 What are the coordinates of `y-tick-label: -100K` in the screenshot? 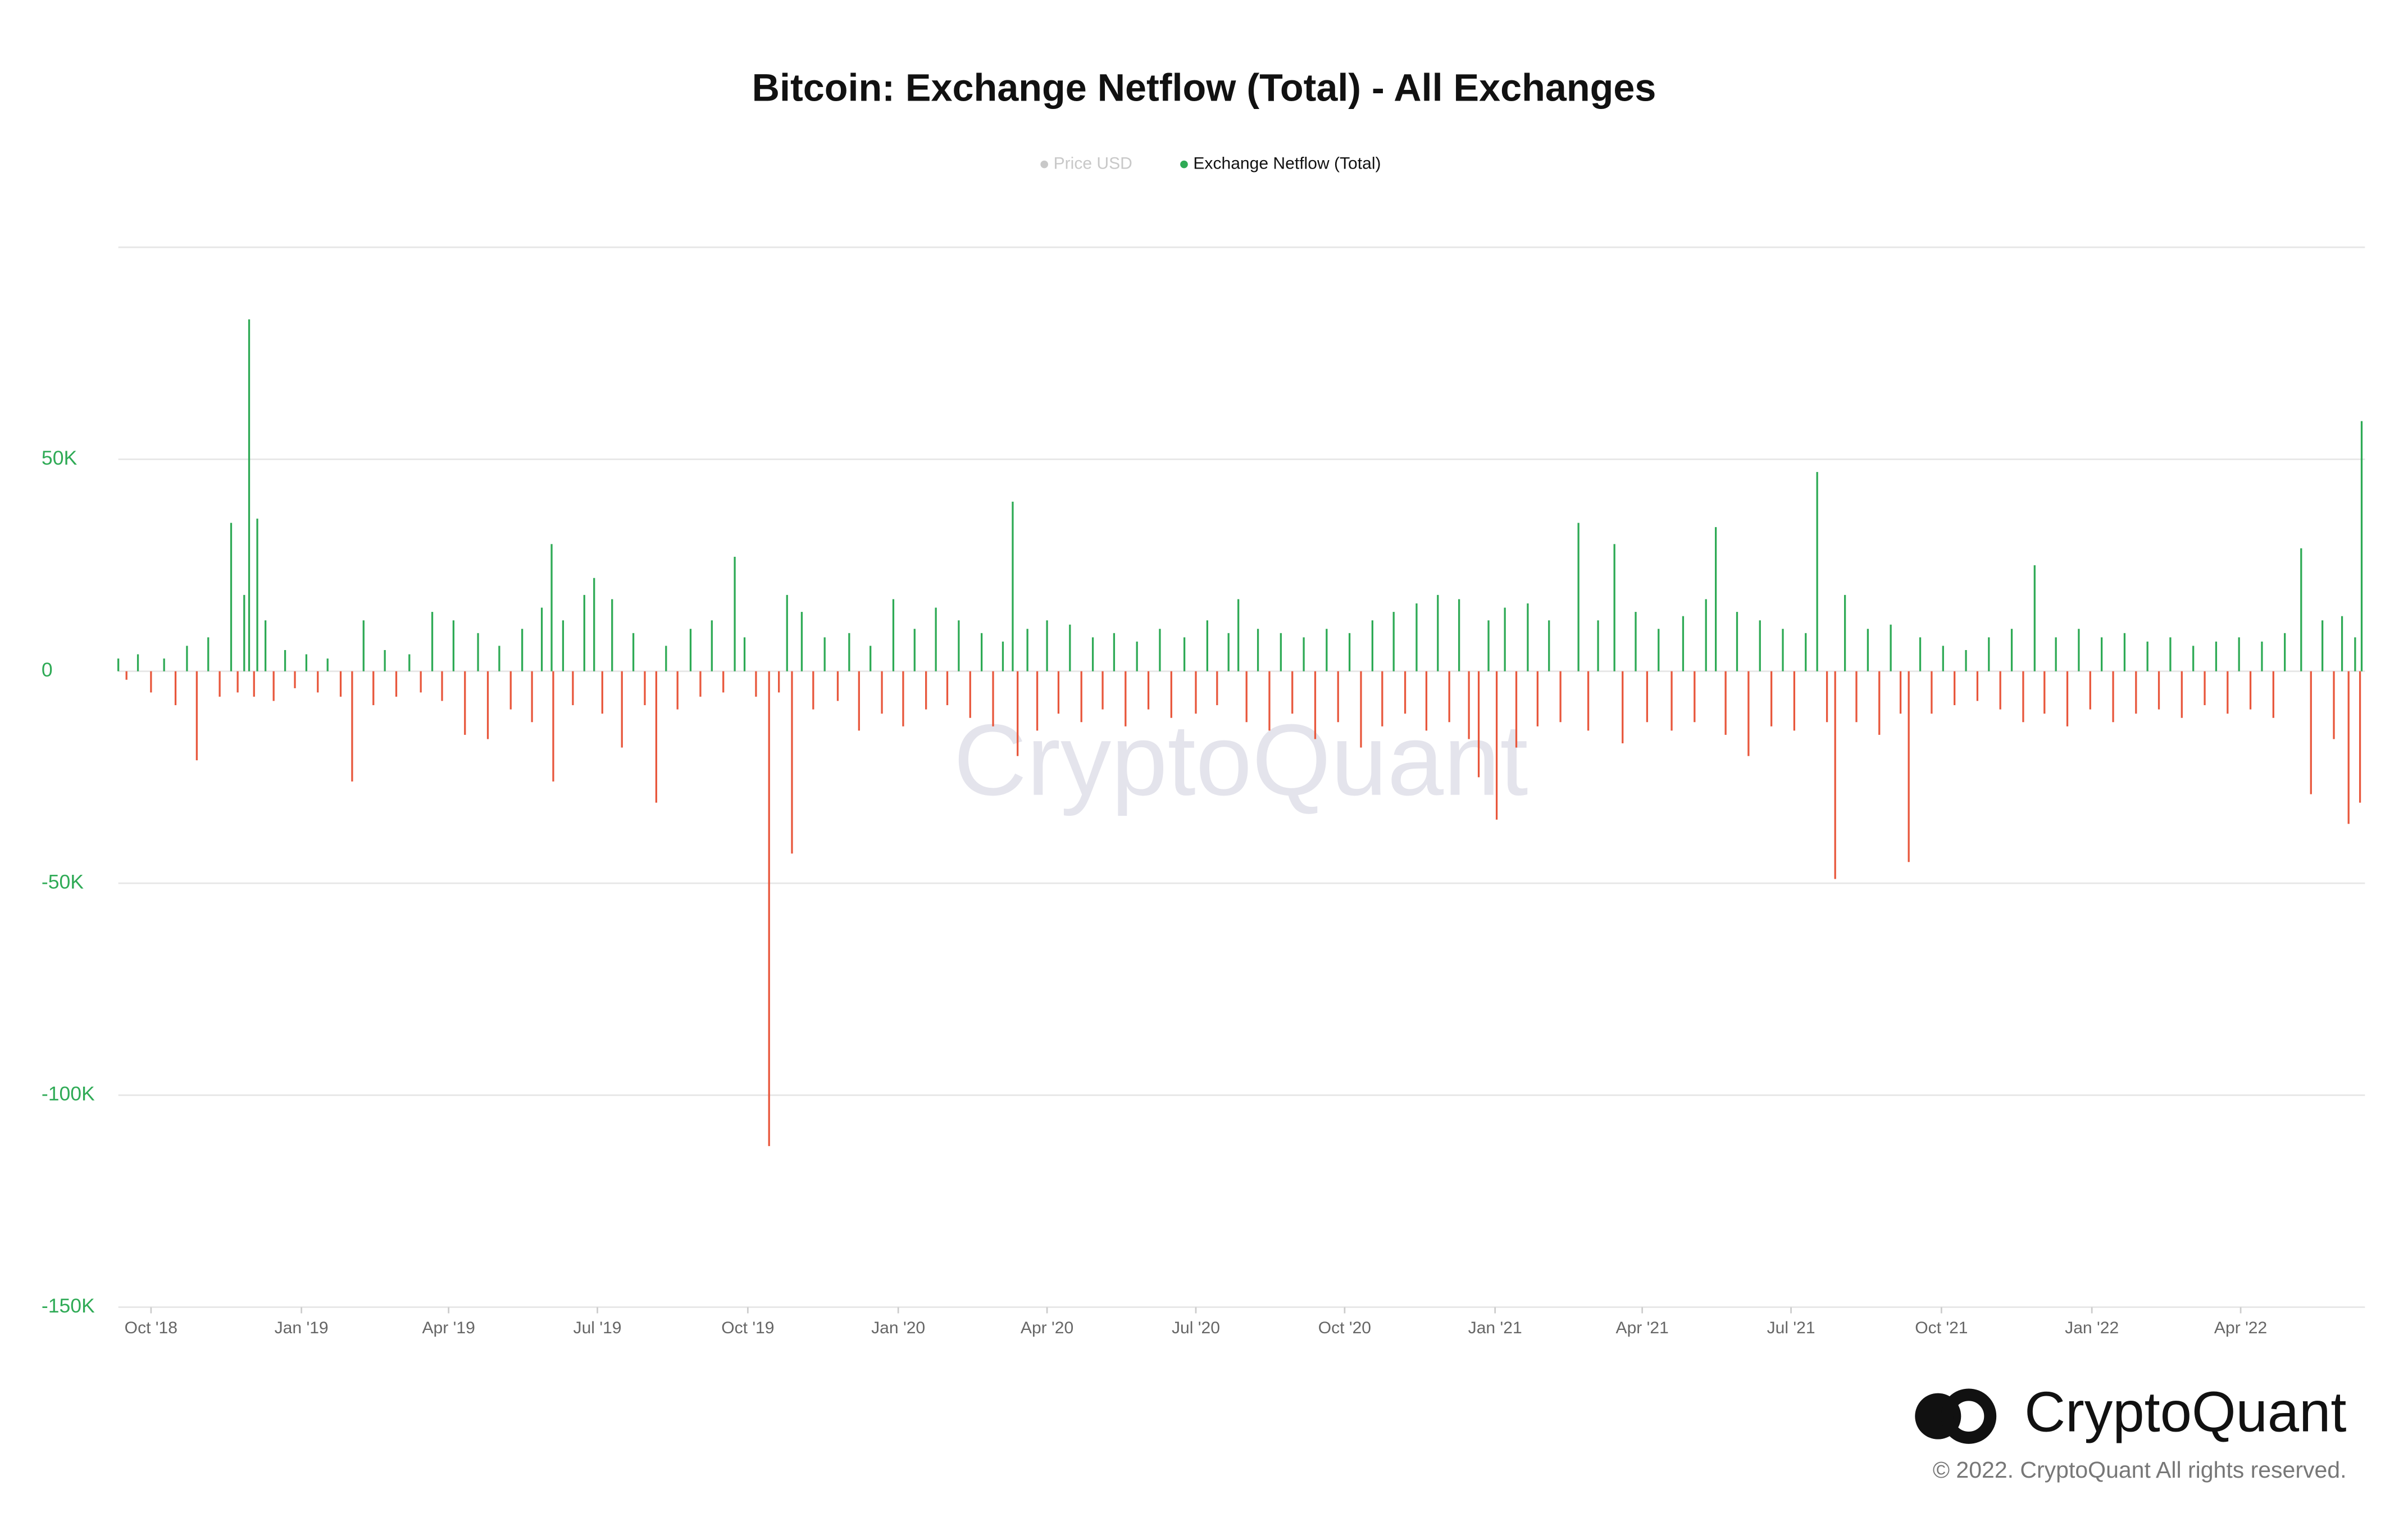 It's located at (68, 1094).